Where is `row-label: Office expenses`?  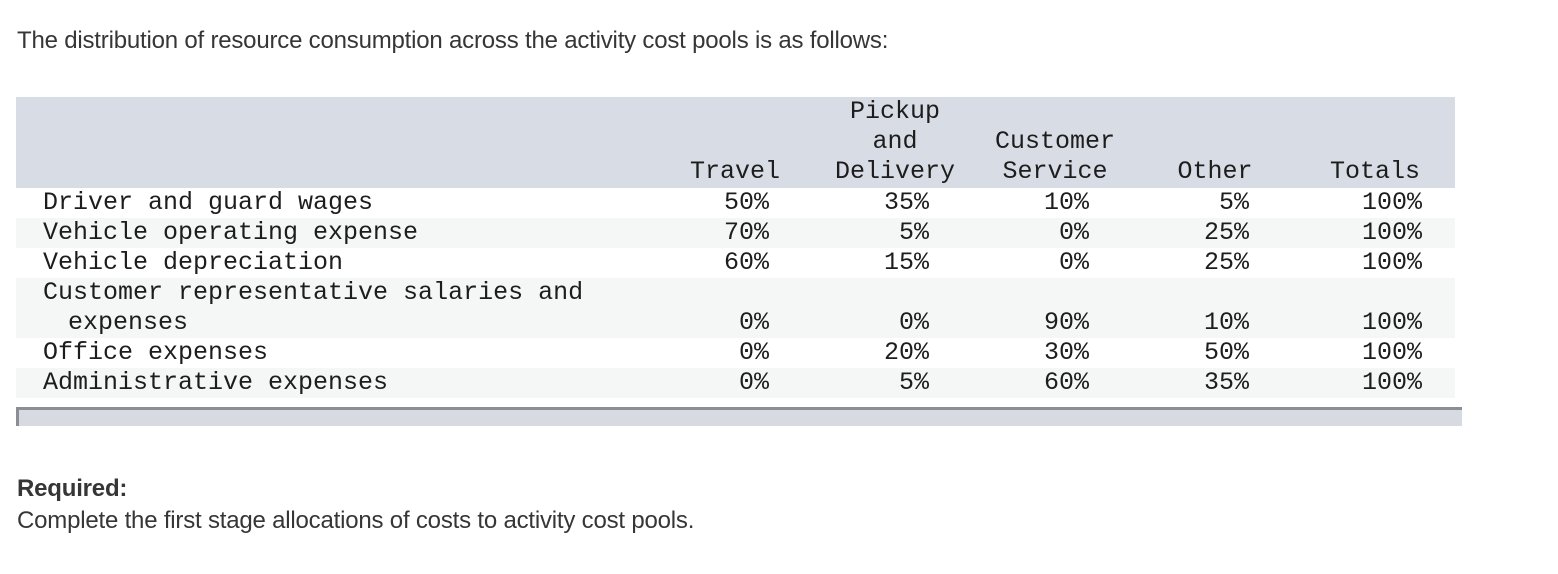 row-label: Office expenses is located at coordinates (156, 352).